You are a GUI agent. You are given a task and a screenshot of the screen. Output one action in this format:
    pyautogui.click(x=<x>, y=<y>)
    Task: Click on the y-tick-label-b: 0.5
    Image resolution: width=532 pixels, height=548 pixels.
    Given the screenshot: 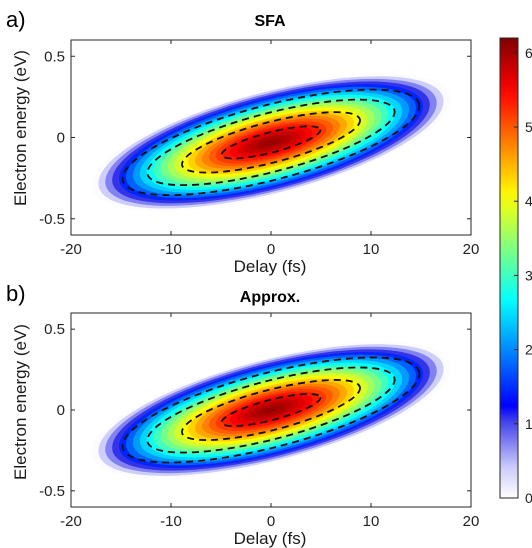 What is the action you would take?
    pyautogui.click(x=54, y=329)
    